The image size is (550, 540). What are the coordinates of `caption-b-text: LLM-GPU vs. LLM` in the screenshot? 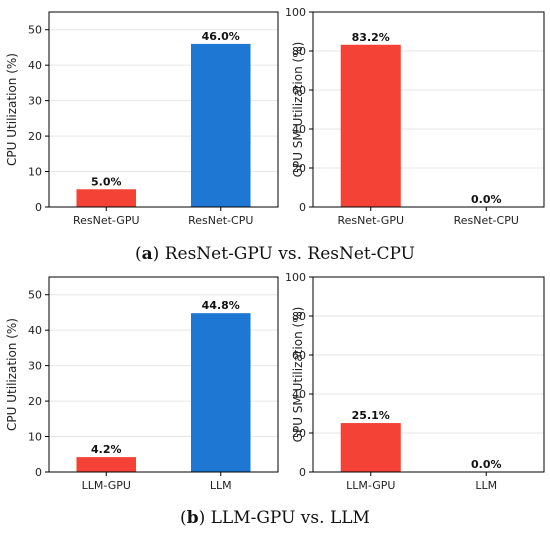 It's located at (287, 518).